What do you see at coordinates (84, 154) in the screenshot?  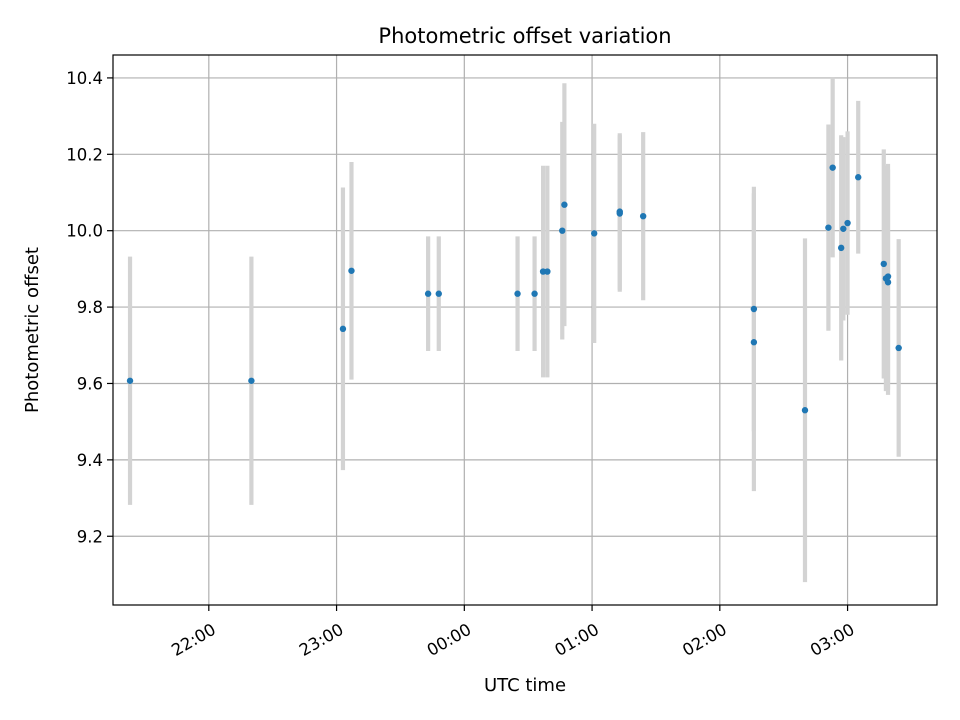 I see `y-tick-label: 10.2` at bounding box center [84, 154].